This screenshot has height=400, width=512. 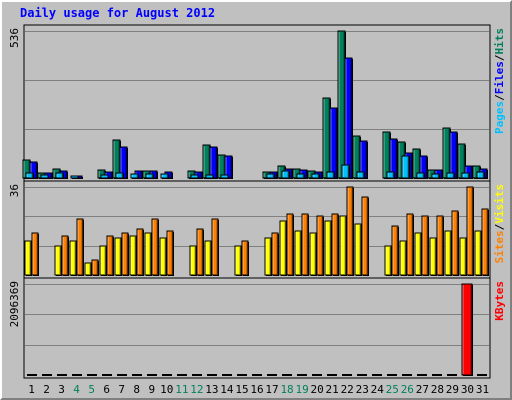 I want to click on x-tick-label: 26, so click(x=407, y=389).